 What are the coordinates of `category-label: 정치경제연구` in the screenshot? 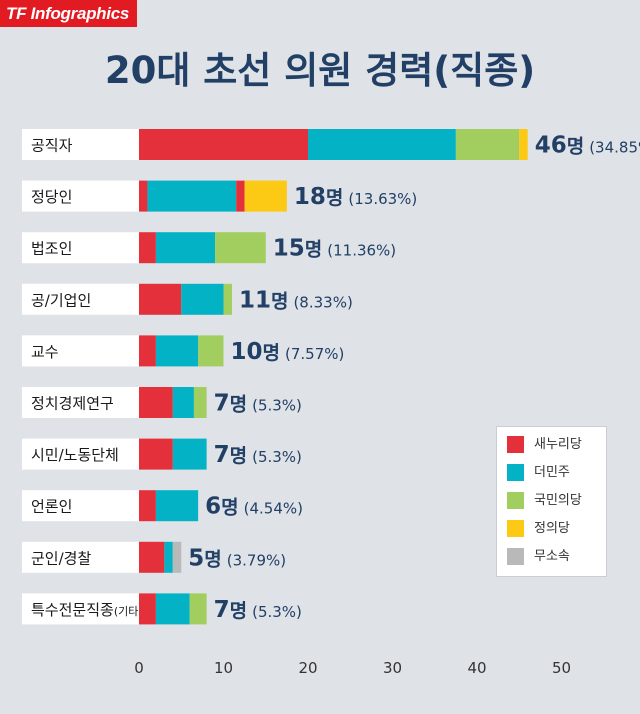 It's located at (72, 404).